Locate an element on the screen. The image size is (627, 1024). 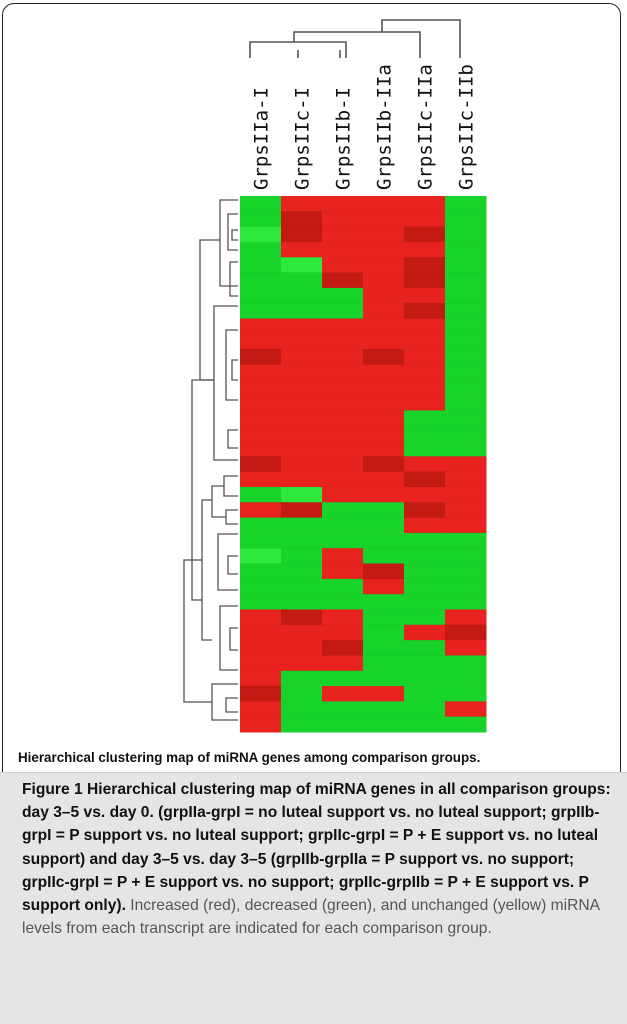
column-label-grpsiib-i: GrpsIIb-I is located at coordinates (344, 138).